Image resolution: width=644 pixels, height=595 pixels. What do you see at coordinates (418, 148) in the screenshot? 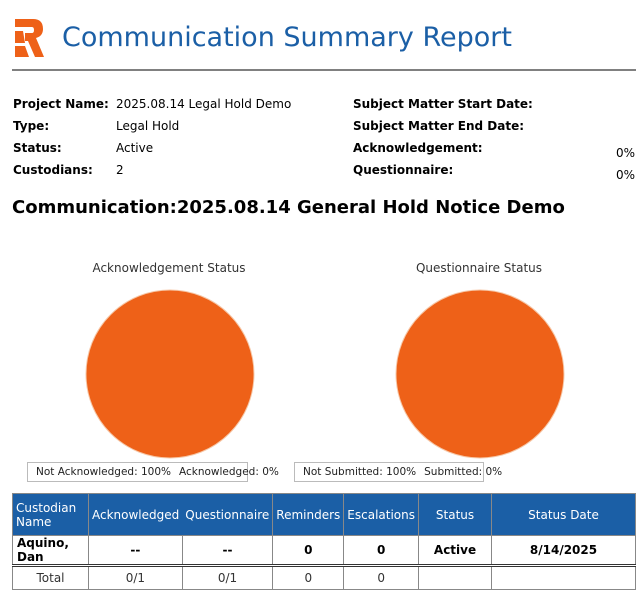
I see `acknowledgement-label: Acknowledgement:` at bounding box center [418, 148].